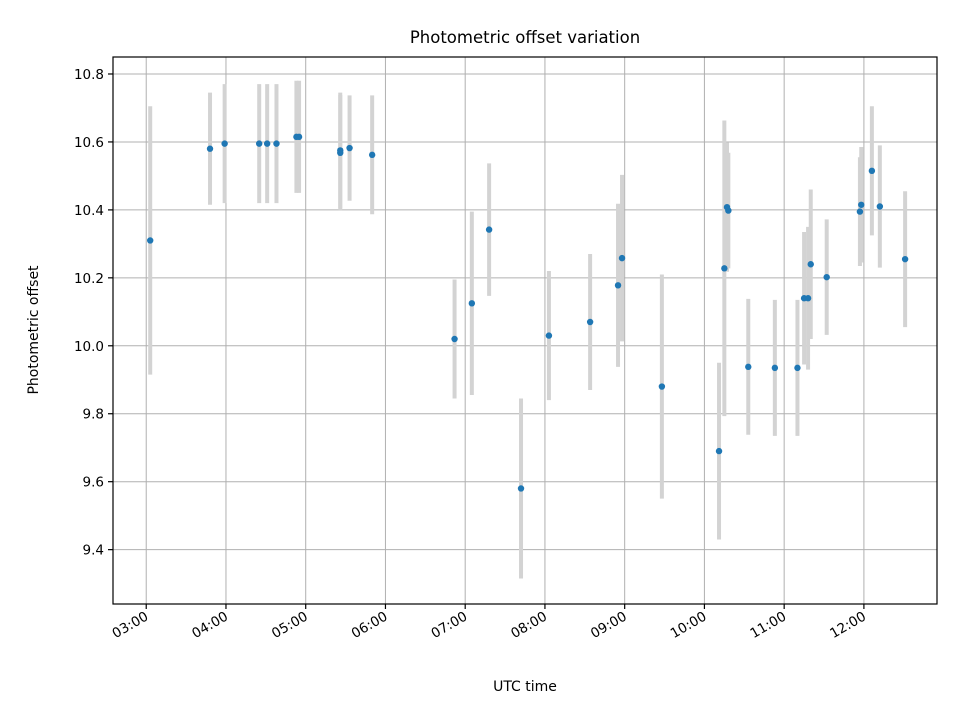  What do you see at coordinates (89, 75) in the screenshot?
I see `y-tick-label: 10.8` at bounding box center [89, 75].